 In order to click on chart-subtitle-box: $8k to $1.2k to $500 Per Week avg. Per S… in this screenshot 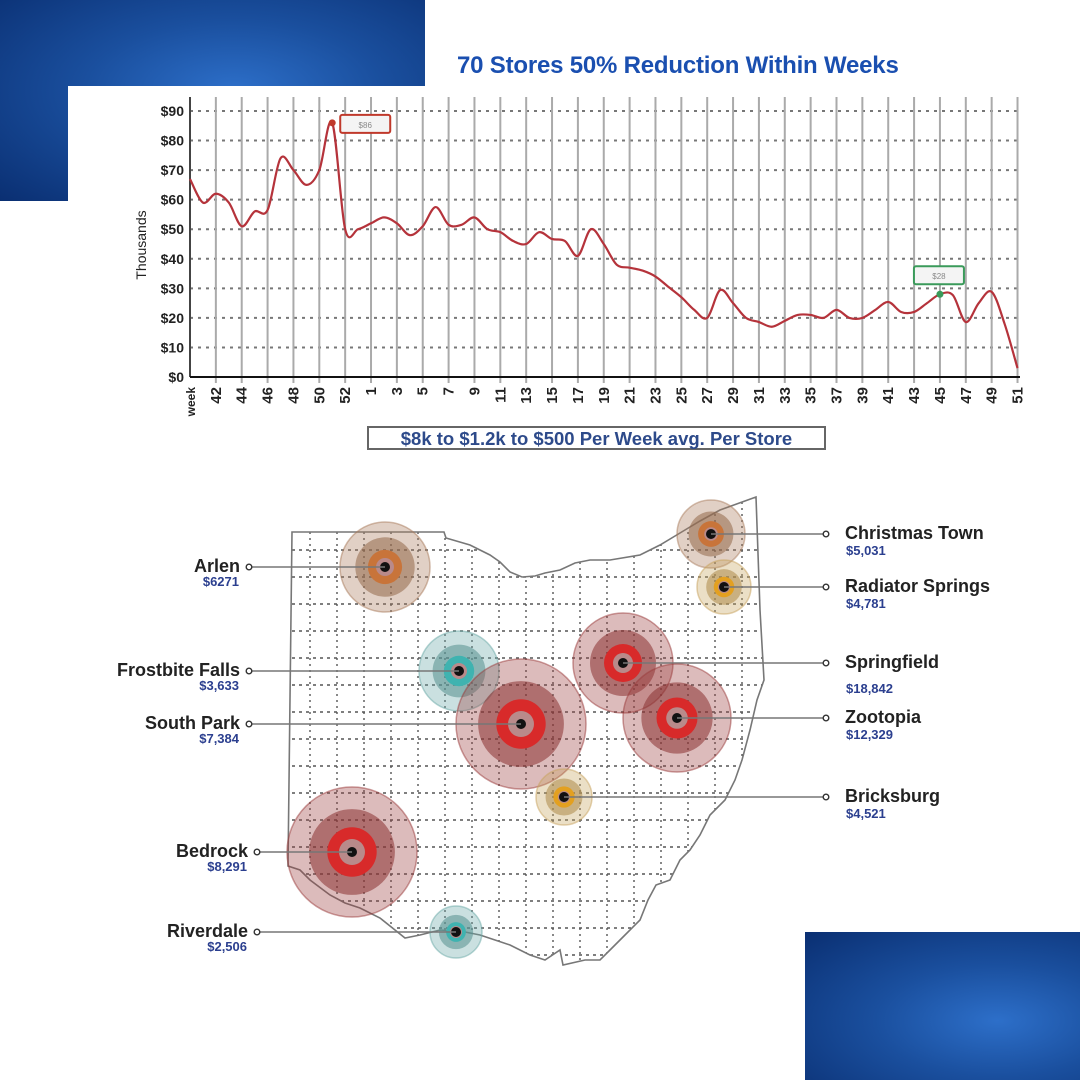, I will do `click(596, 438)`.